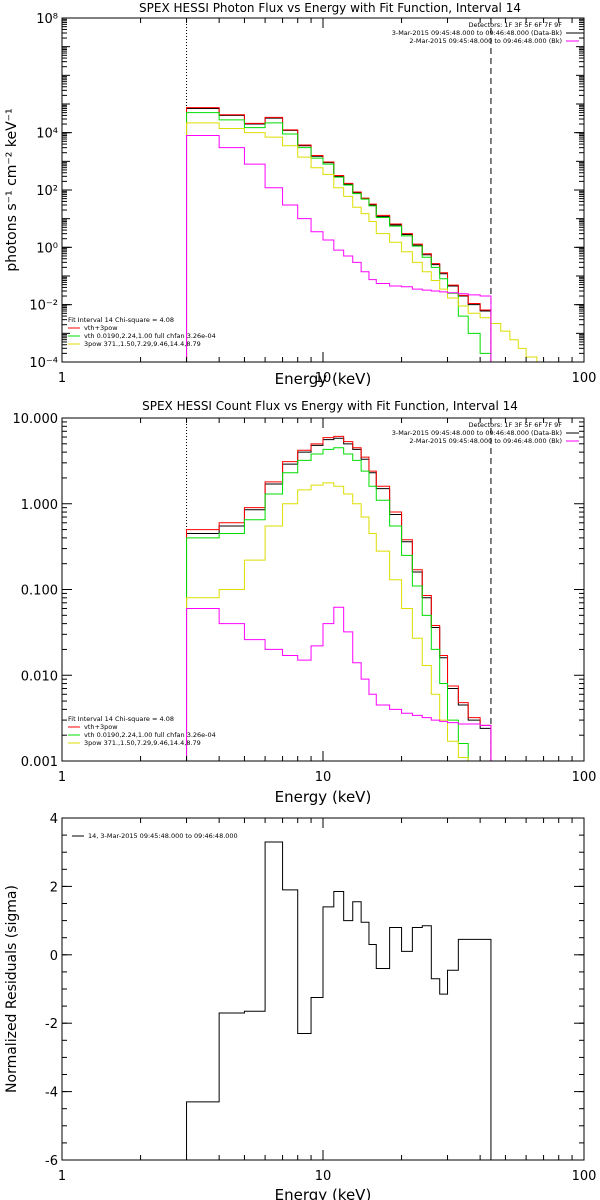  I want to click on y-tick-label: 2, so click(54, 887).